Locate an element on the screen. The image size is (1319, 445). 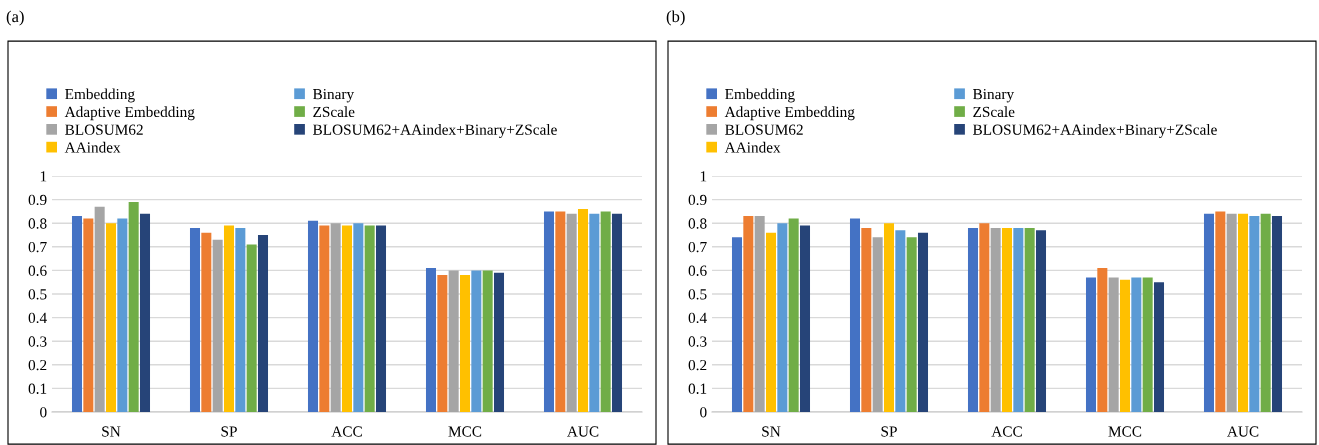
legend-label: AAindex is located at coordinates (92, 147).